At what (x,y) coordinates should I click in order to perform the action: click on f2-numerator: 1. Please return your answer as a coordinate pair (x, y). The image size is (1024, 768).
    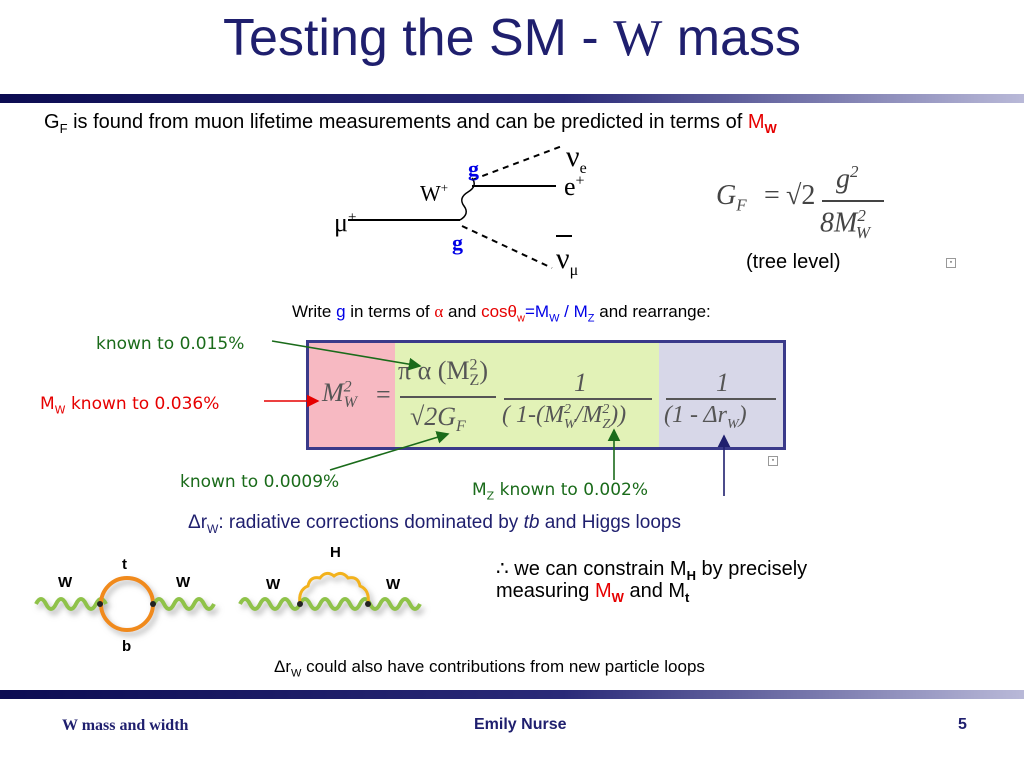
    Looking at the image, I should click on (580, 382).